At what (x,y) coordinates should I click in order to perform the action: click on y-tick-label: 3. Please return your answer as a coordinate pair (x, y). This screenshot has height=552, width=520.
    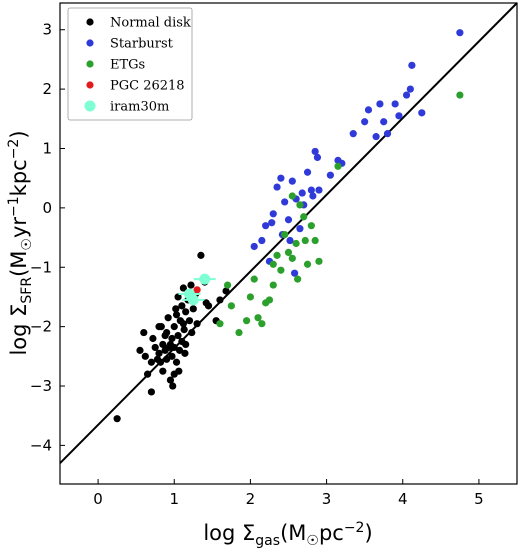
    Looking at the image, I should click on (47, 30).